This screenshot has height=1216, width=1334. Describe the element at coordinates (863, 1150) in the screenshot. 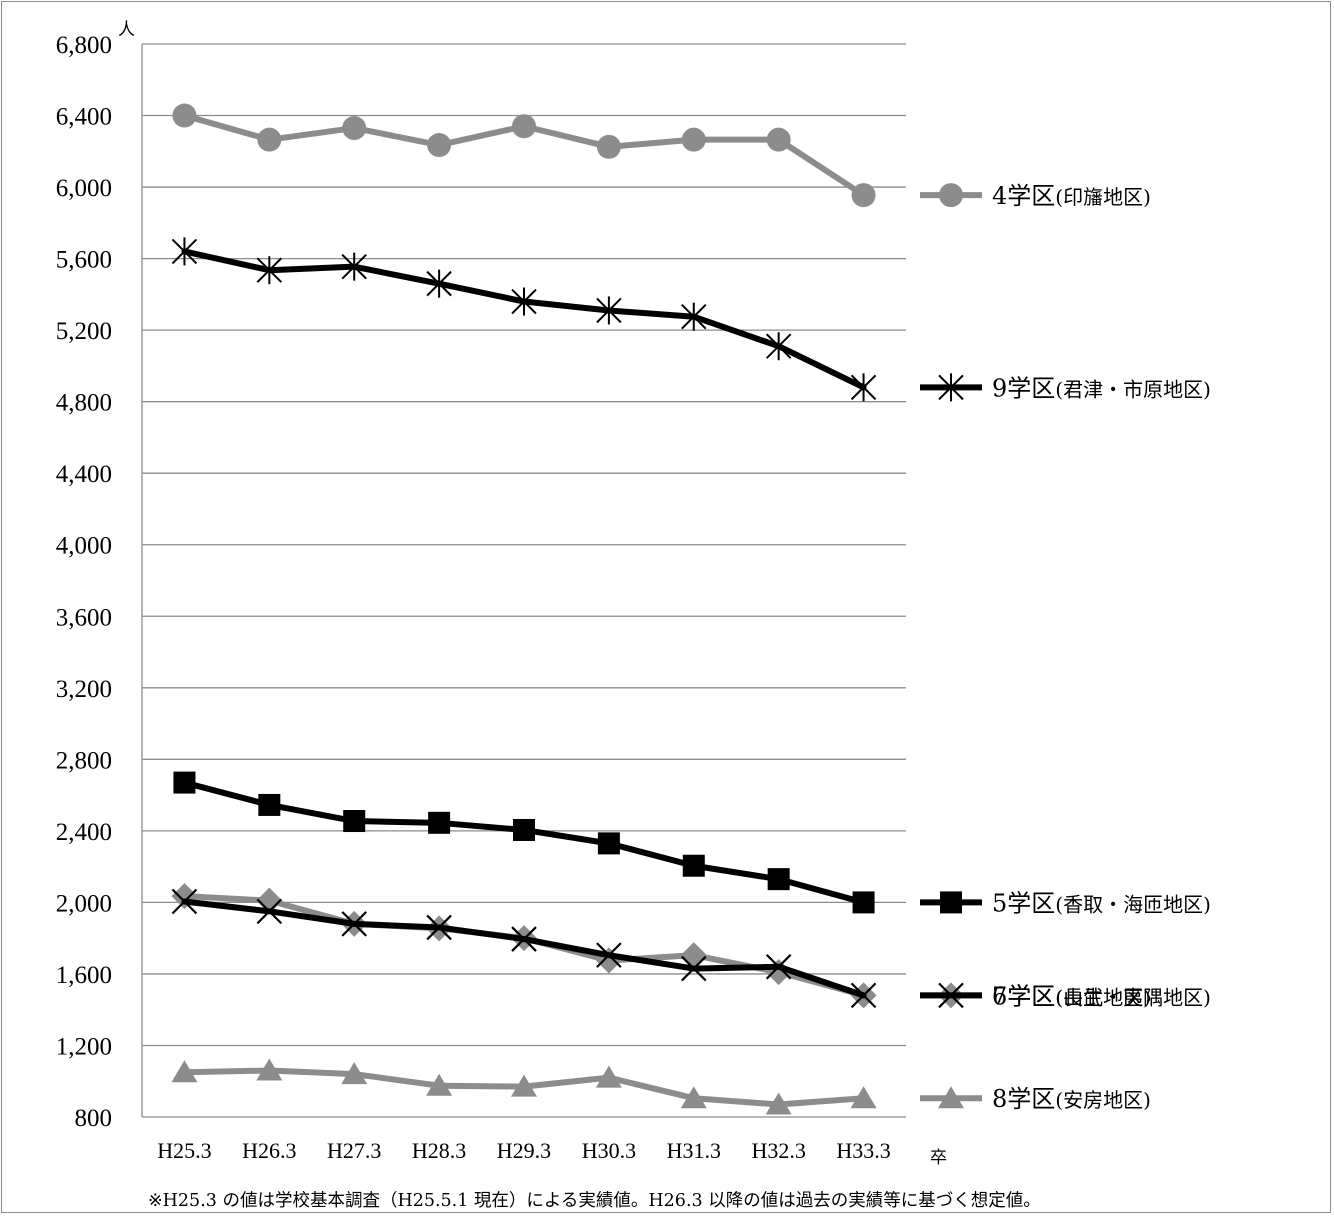

I see `x-tick-label: H33.3` at that location.